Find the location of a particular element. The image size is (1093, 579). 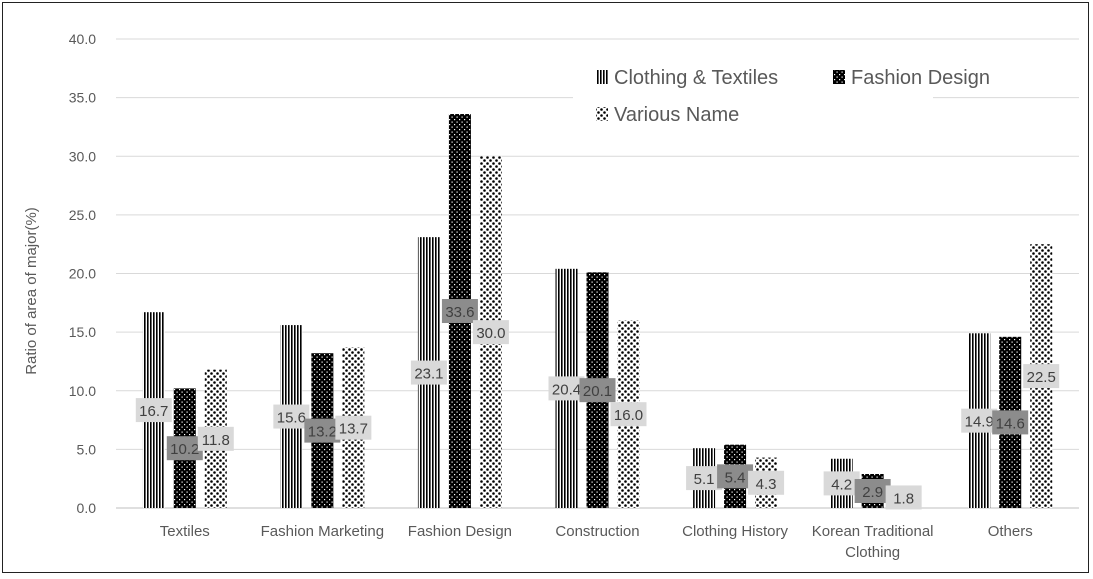

data-label: 13.2 is located at coordinates (322, 432).